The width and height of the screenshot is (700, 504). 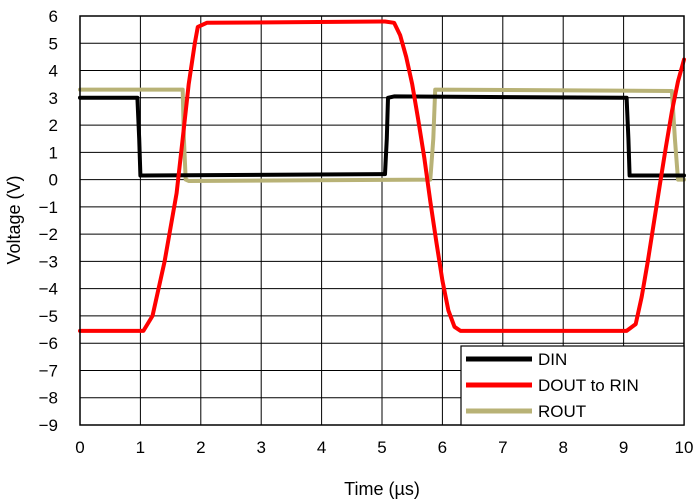 I want to click on y-axis-label: Voltage (V), so click(x=14, y=219).